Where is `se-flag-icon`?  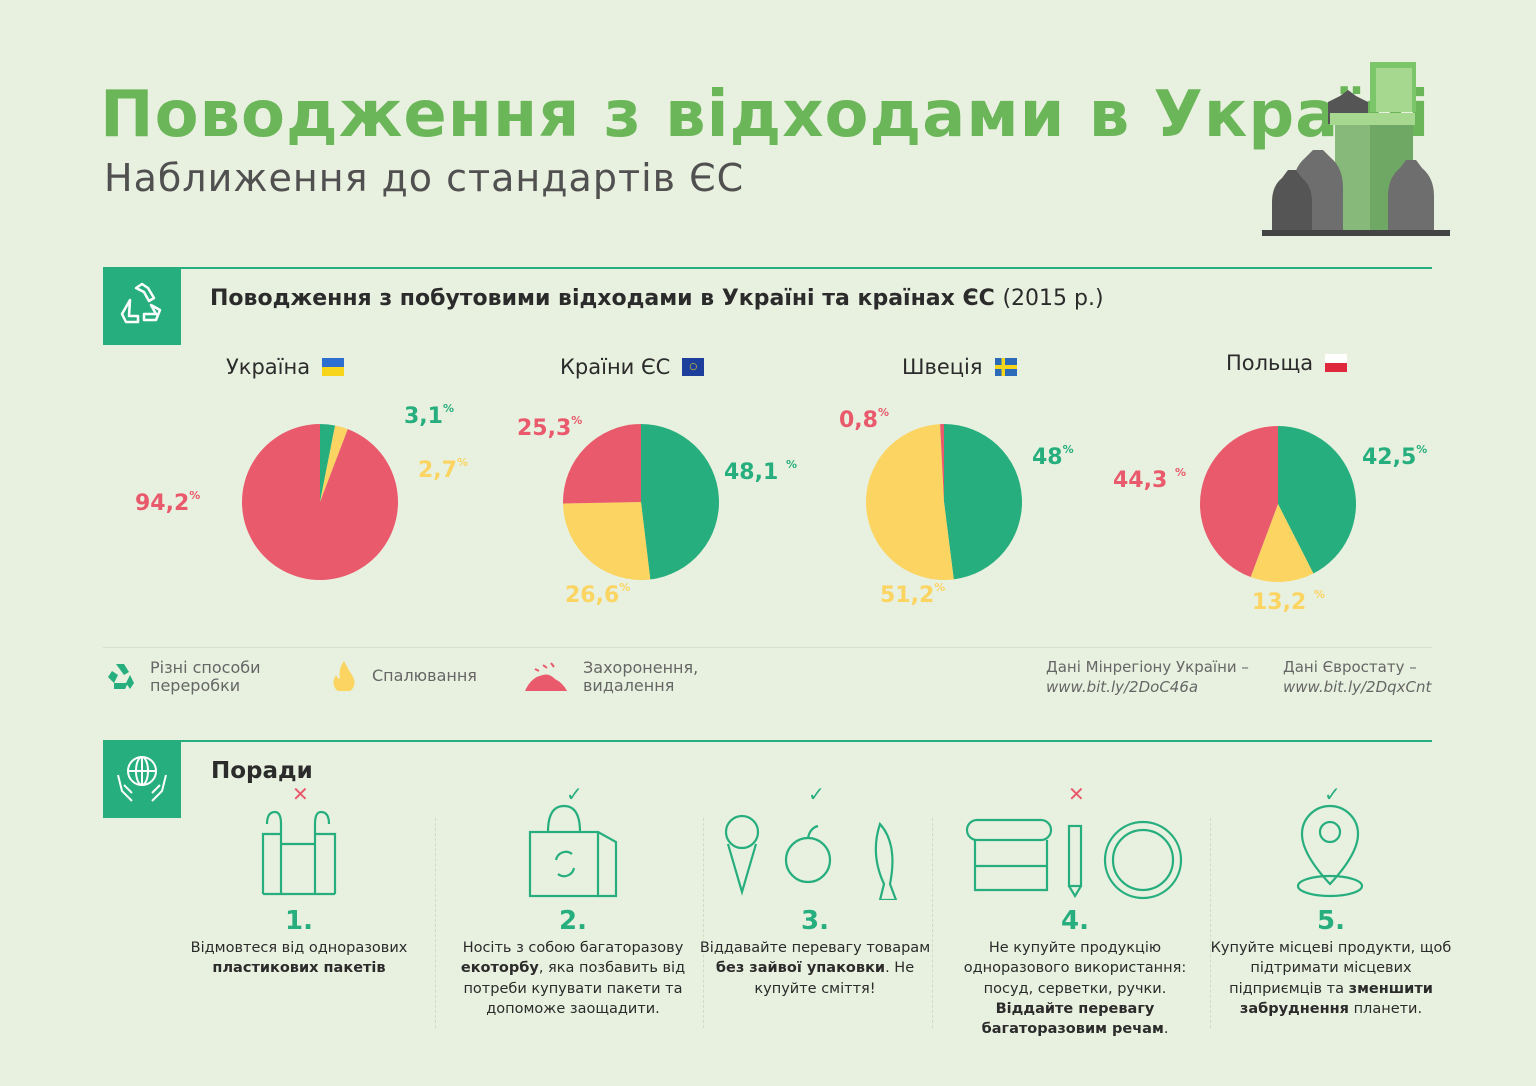 se-flag-icon is located at coordinates (1005, 367).